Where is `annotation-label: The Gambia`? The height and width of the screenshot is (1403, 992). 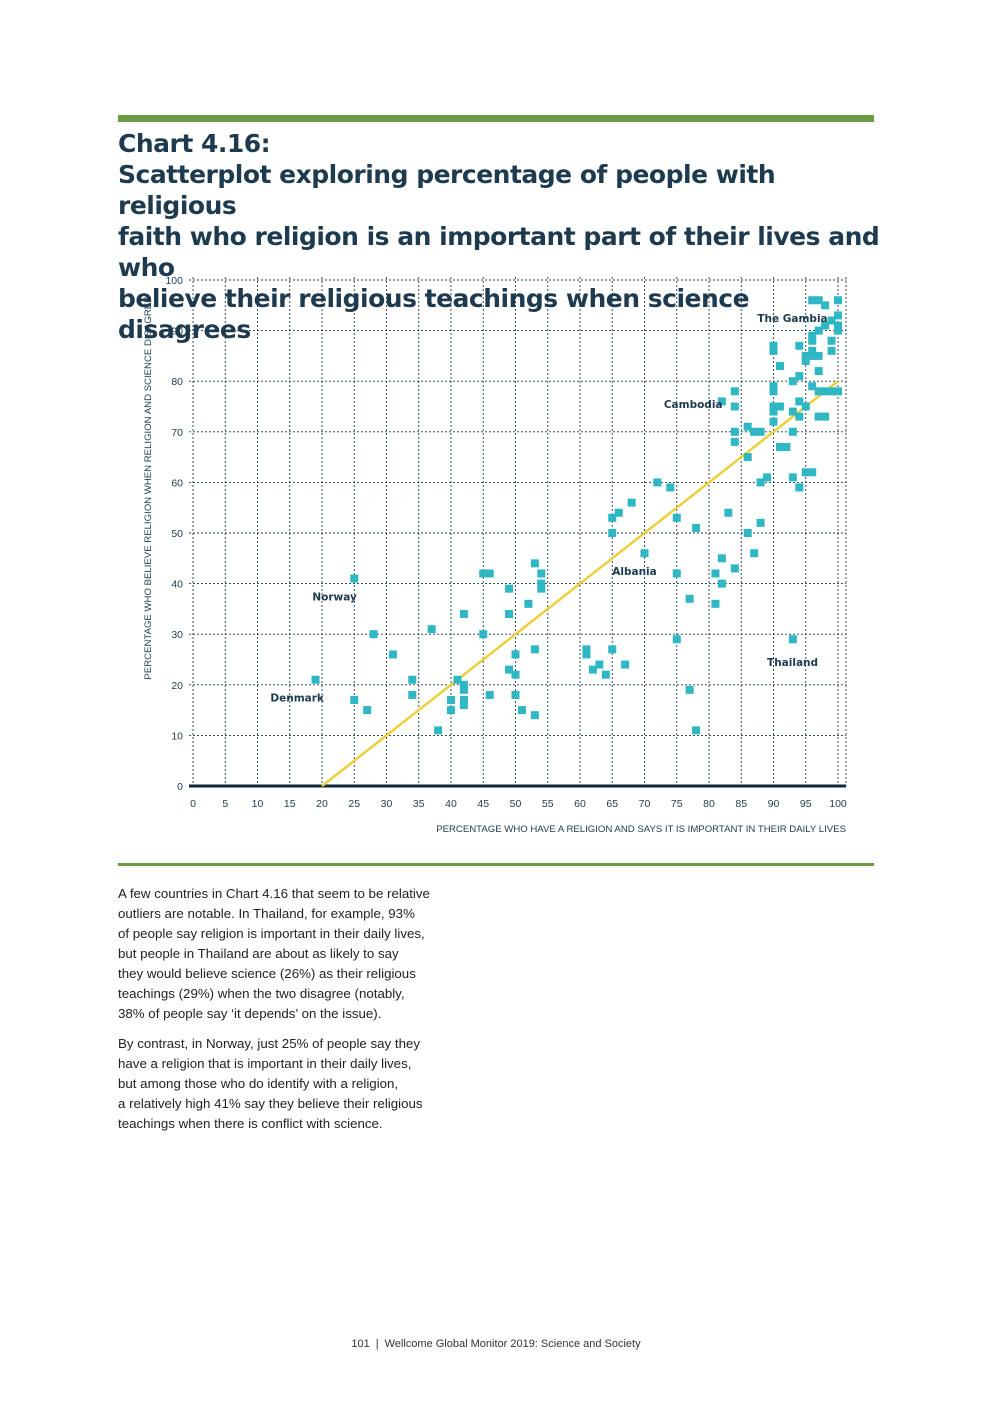
annotation-label: The Gambia is located at coordinates (792, 319).